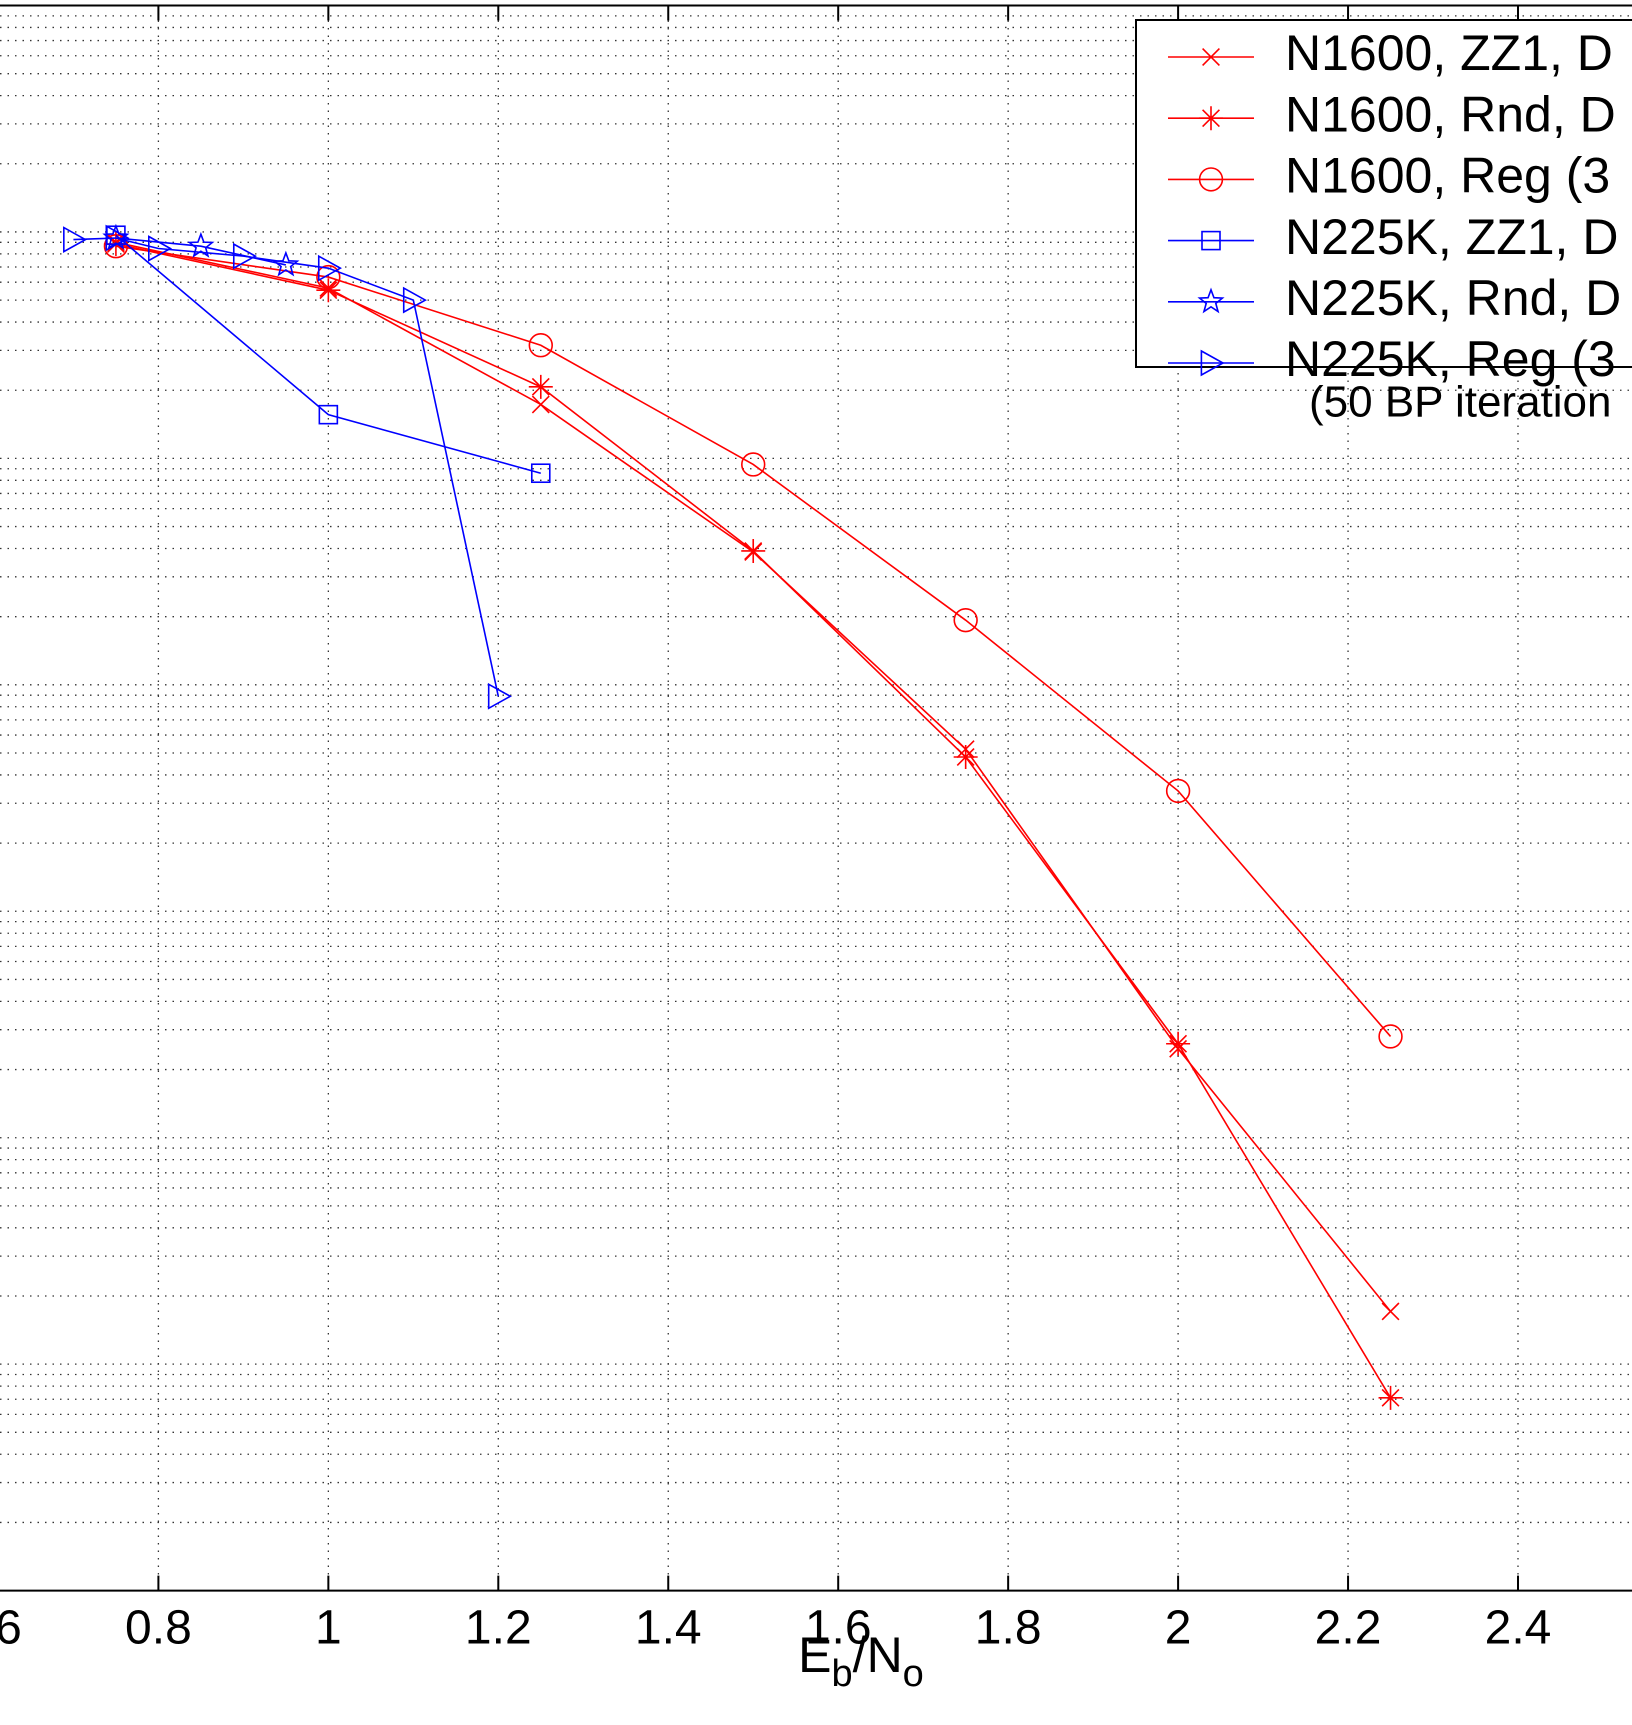 The image size is (1632, 1725). I want to click on legend-label: N1600, Rnd, D, so click(1450, 114).